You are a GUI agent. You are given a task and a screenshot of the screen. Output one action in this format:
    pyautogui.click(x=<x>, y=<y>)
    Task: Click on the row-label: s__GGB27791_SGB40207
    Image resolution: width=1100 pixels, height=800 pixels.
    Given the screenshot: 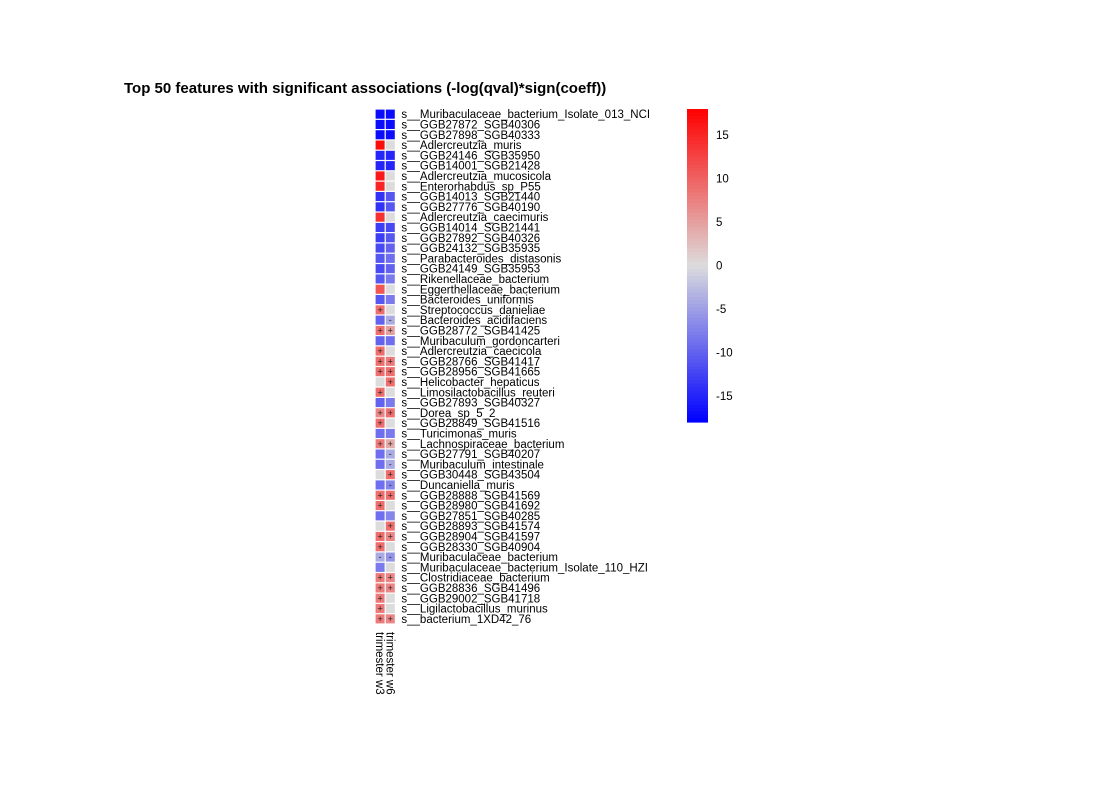 What is the action you would take?
    pyautogui.click(x=470, y=455)
    